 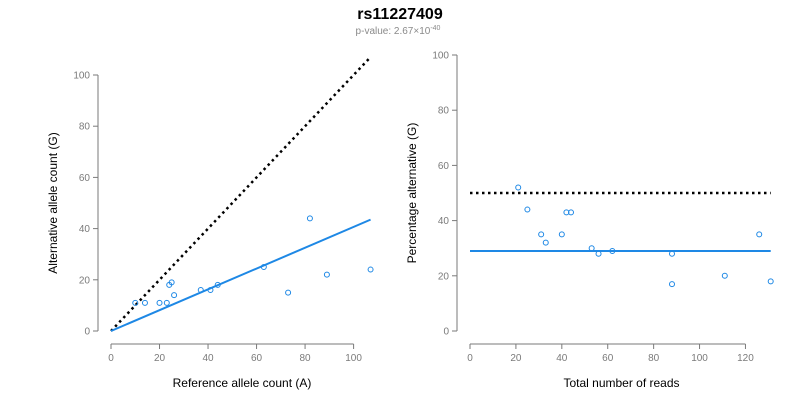 I want to click on subtitle-exponent: -40, so click(x=435, y=28).